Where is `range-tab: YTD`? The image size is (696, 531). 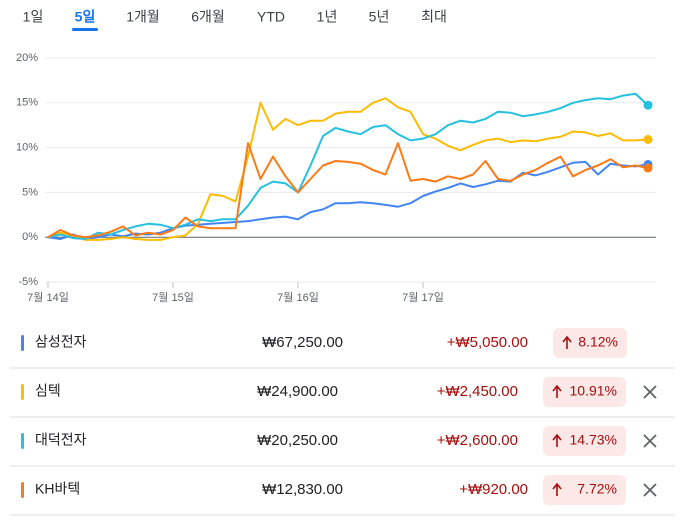 range-tab: YTD is located at coordinates (271, 17).